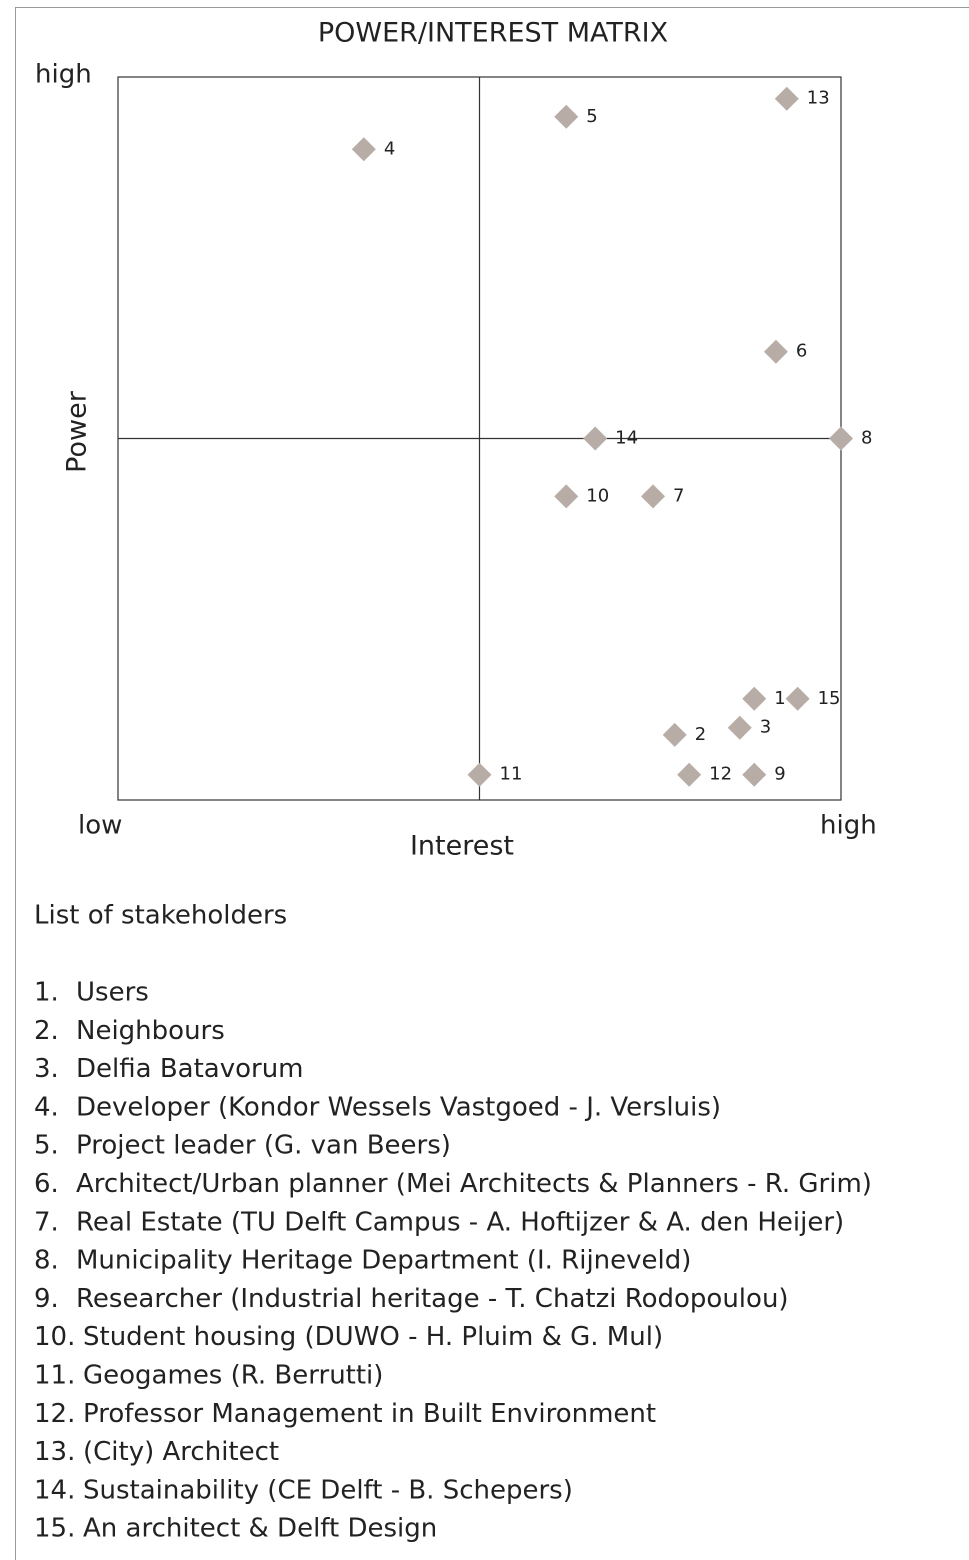 Image resolution: width=969 pixels, height=1560 pixels. What do you see at coordinates (100, 826) in the screenshot?
I see `x-low-label: low` at bounding box center [100, 826].